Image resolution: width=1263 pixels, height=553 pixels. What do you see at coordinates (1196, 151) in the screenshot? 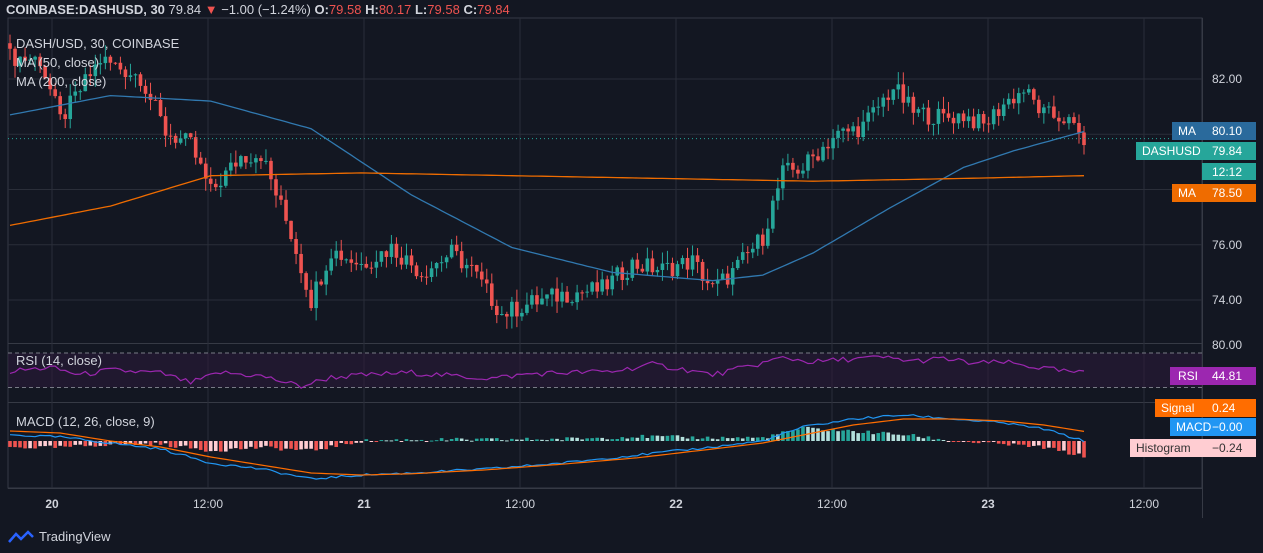
I see `last-price-label: DASHUSD 79.84` at bounding box center [1196, 151].